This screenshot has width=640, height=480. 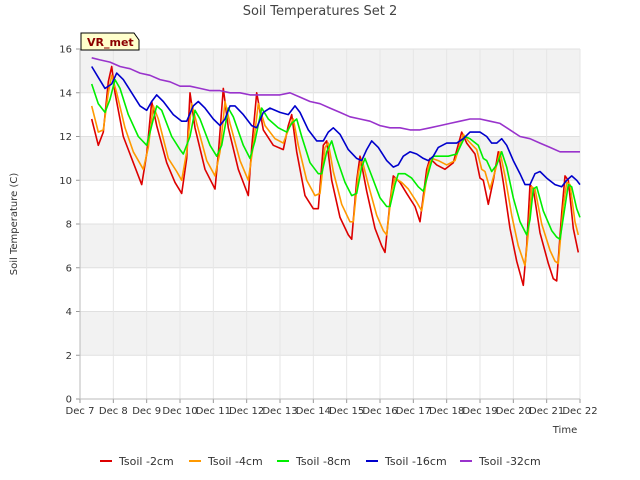 I want to click on x-tick-label: Dec 14, so click(x=313, y=411).